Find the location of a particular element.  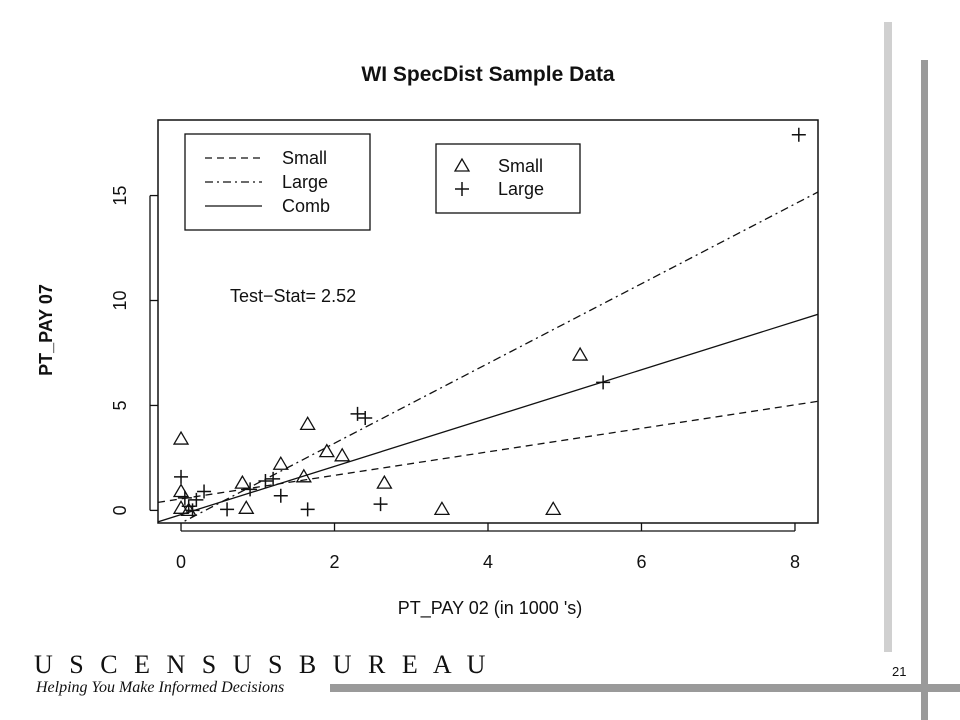

x-tick-label: 2 is located at coordinates (335, 562).